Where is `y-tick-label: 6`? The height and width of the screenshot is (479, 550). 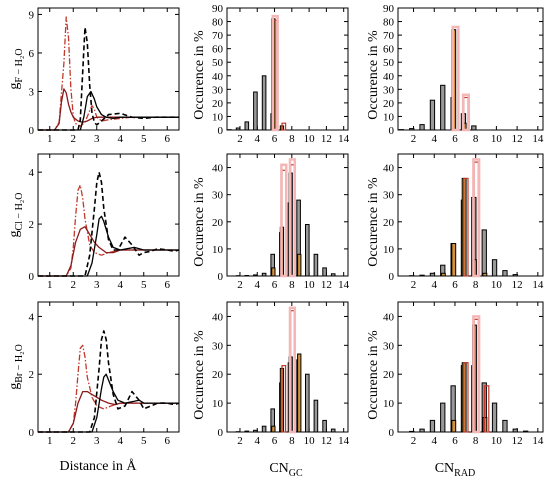 y-tick-label: 6 is located at coordinates (32, 54).